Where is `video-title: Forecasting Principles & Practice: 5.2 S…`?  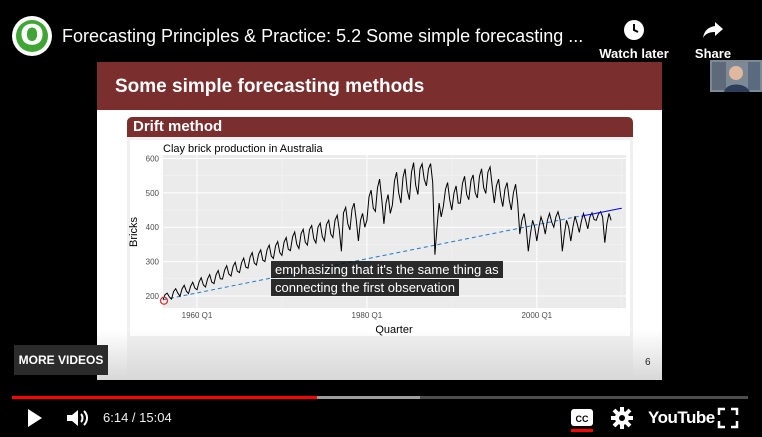 video-title: Forecasting Principles & Practice: 5.2 S… is located at coordinates (323, 36).